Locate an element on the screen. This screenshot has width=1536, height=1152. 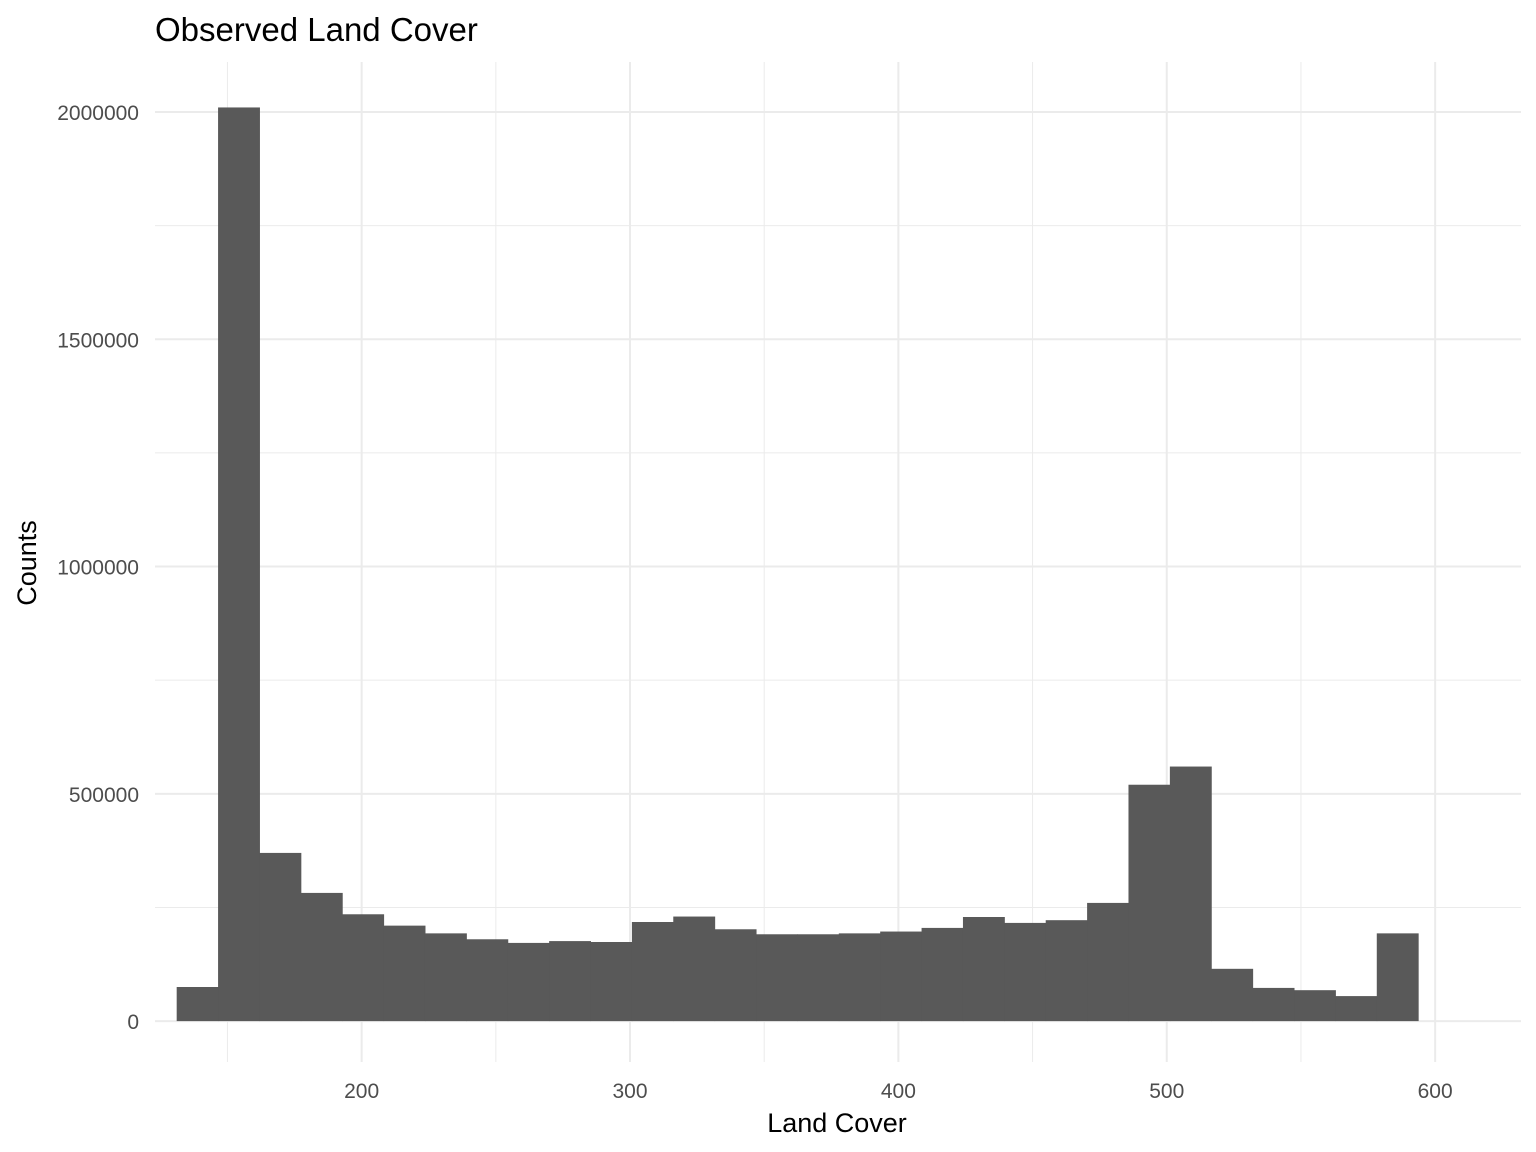
x-tick-label: 200 is located at coordinates (361, 1091).